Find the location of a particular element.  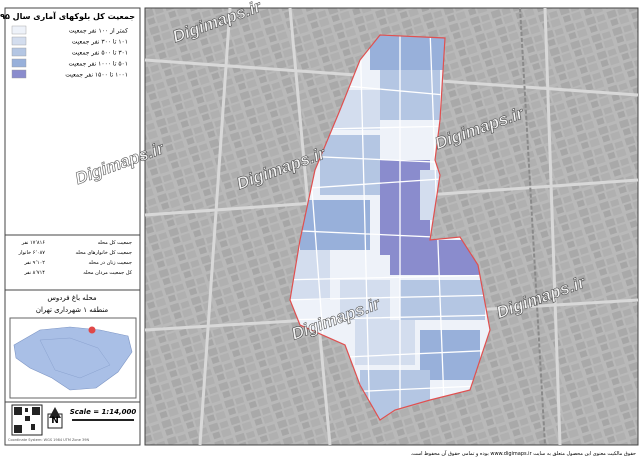

north-arrow is located at coordinates (55, 418).